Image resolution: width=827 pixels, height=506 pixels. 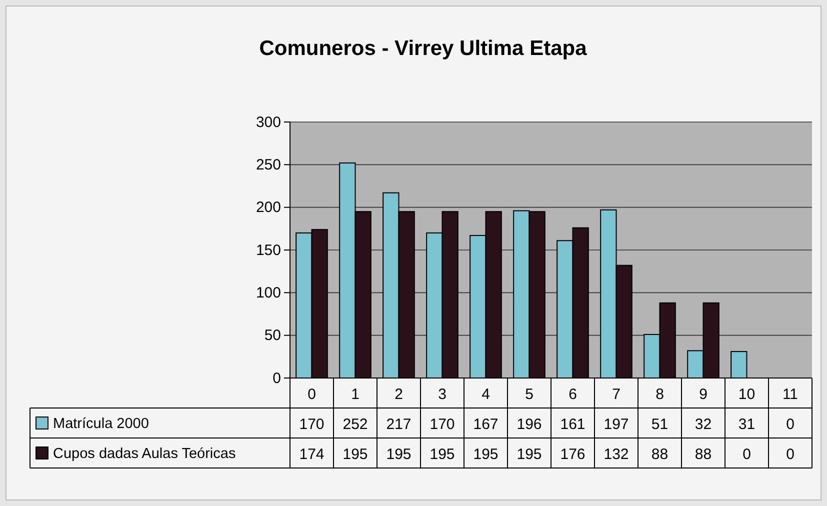 What do you see at coordinates (616, 424) in the screenshot?
I see `data-label: 197` at bounding box center [616, 424].